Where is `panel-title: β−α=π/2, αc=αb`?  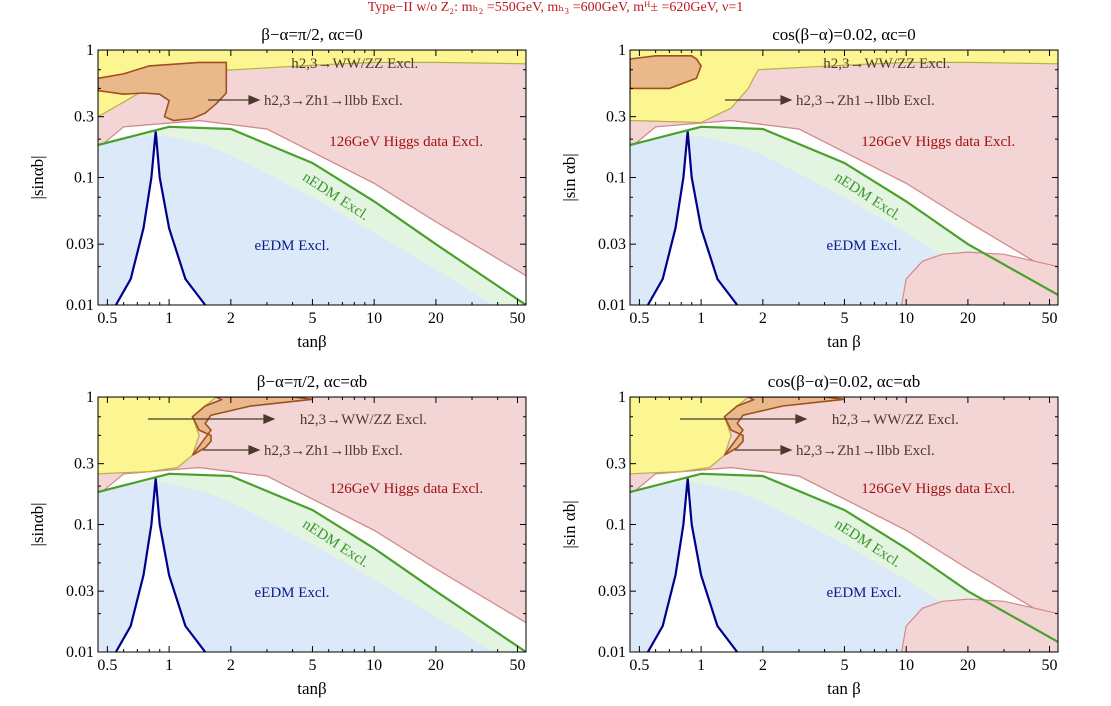
panel-title: β−α=π/2, αc=αb is located at coordinates (312, 381).